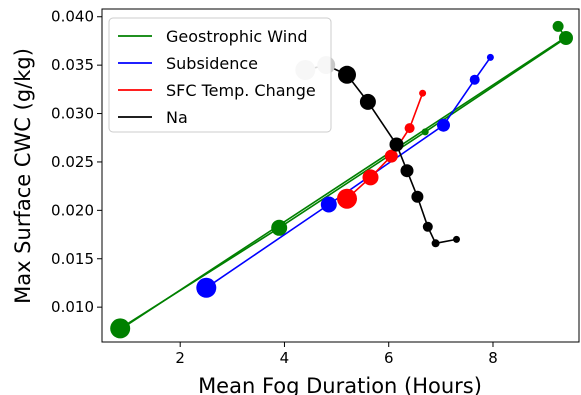 This screenshot has height=395, width=581. I want to click on x-tick-label: 6, so click(389, 358).